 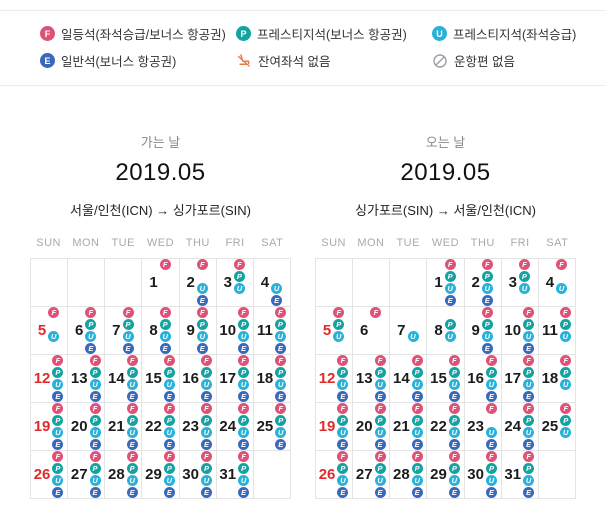 I want to click on day-cell: 25 F P U, so click(x=557, y=427).